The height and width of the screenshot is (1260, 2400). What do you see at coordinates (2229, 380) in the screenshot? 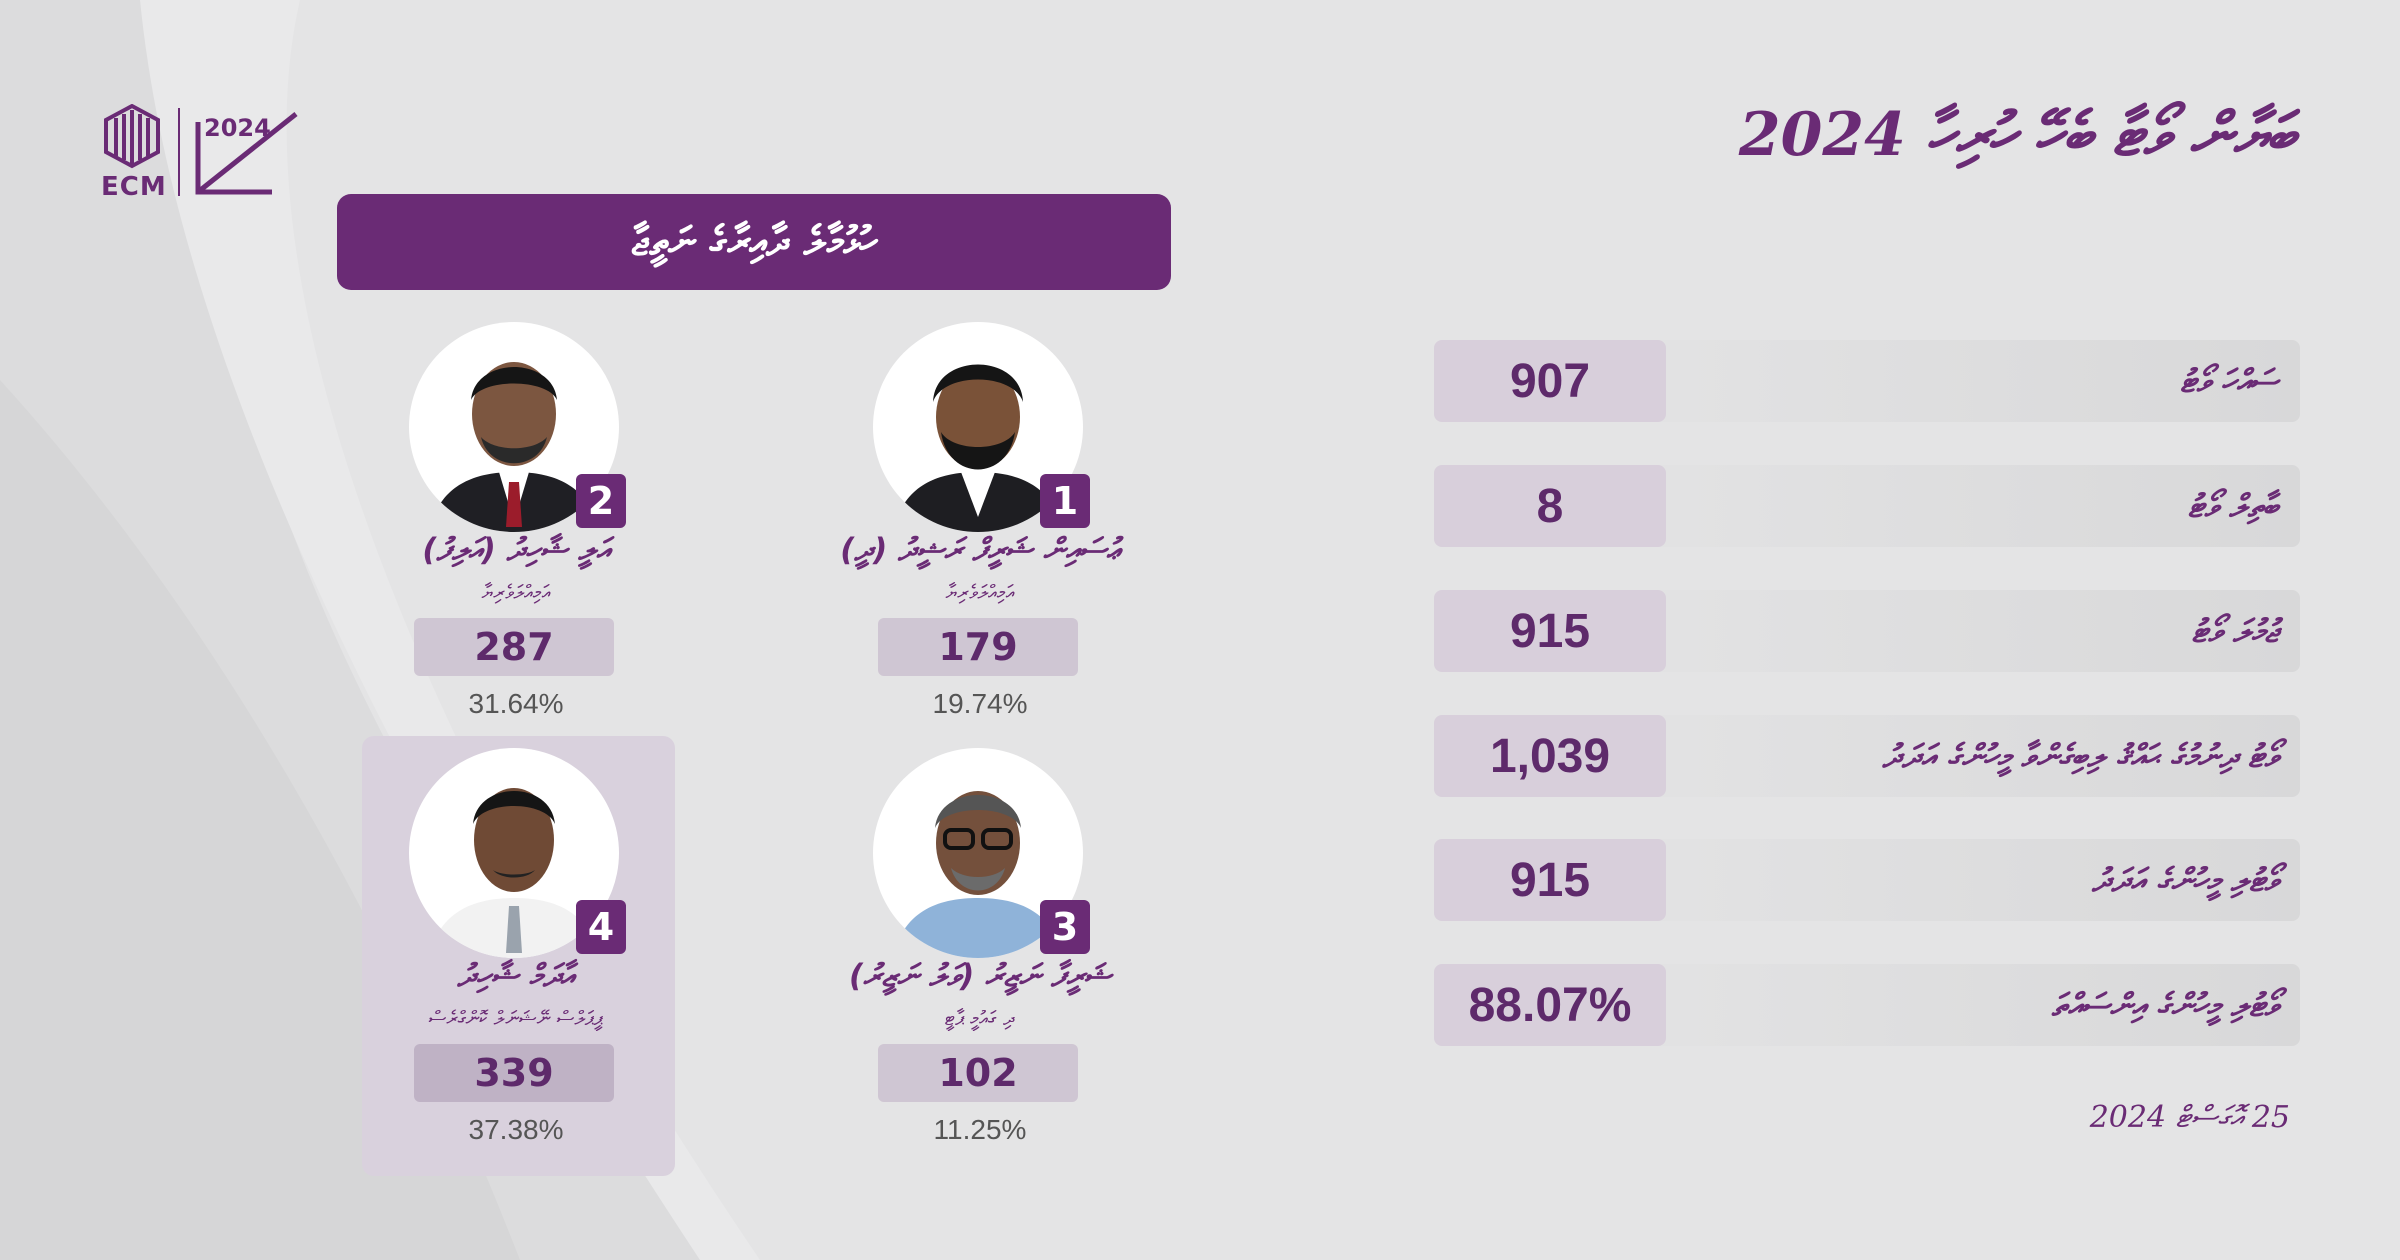
I see `stat-label: ސައްހަ ވޯޓު` at bounding box center [2229, 380].